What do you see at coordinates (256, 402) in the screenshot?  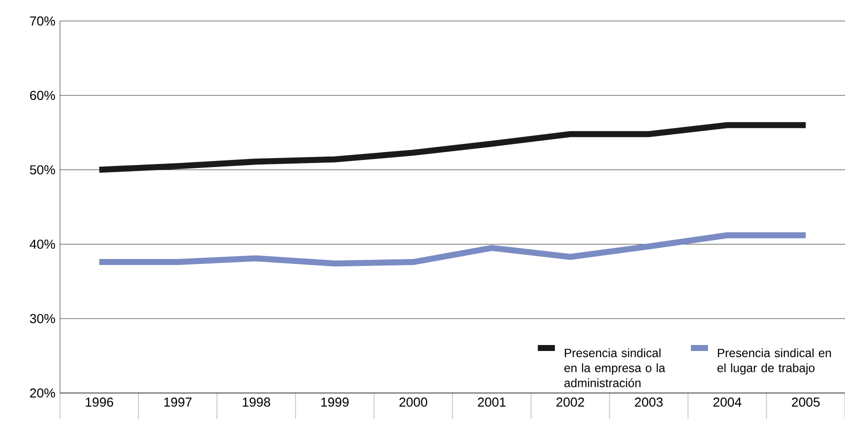 I see `x-tick-label: 1998` at bounding box center [256, 402].